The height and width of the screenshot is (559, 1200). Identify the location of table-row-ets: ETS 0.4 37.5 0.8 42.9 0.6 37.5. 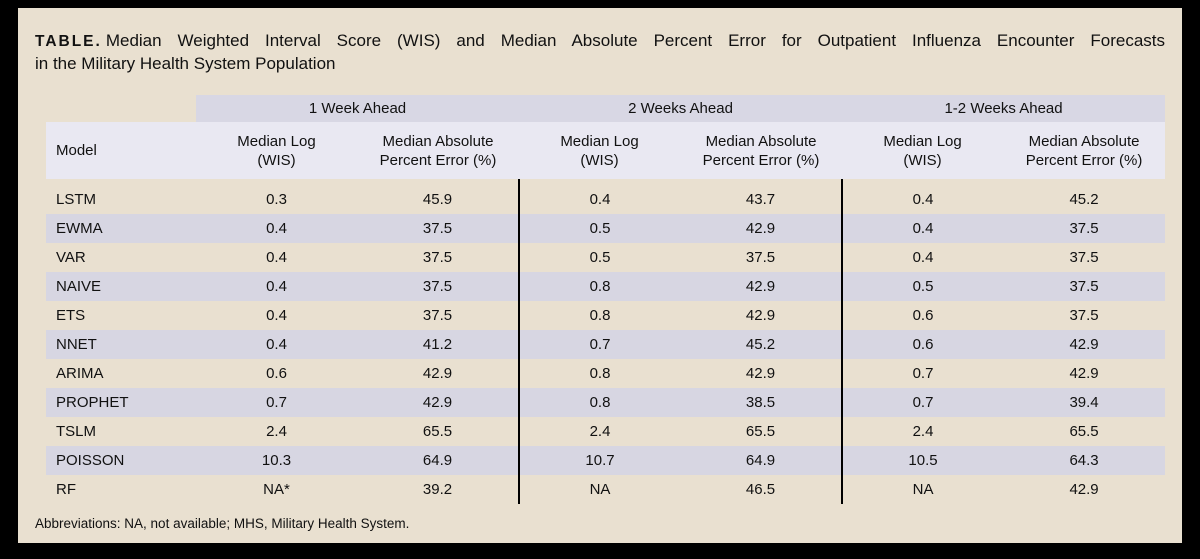
(605, 315).